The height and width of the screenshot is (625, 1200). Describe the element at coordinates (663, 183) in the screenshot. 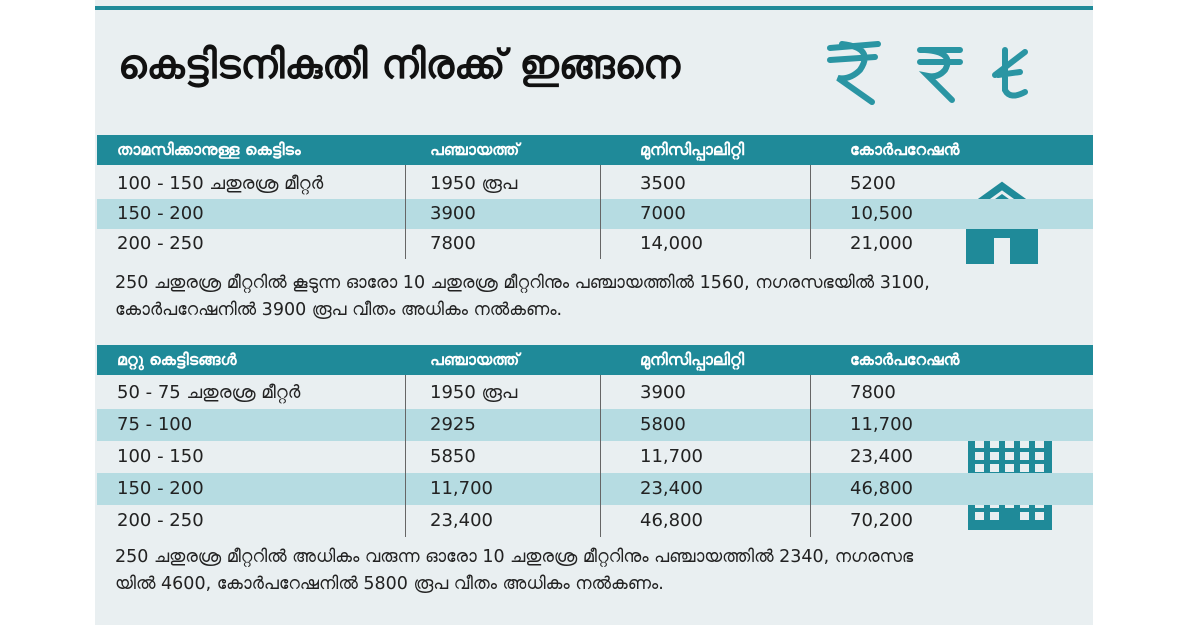

I see `table-cell: 3500` at that location.